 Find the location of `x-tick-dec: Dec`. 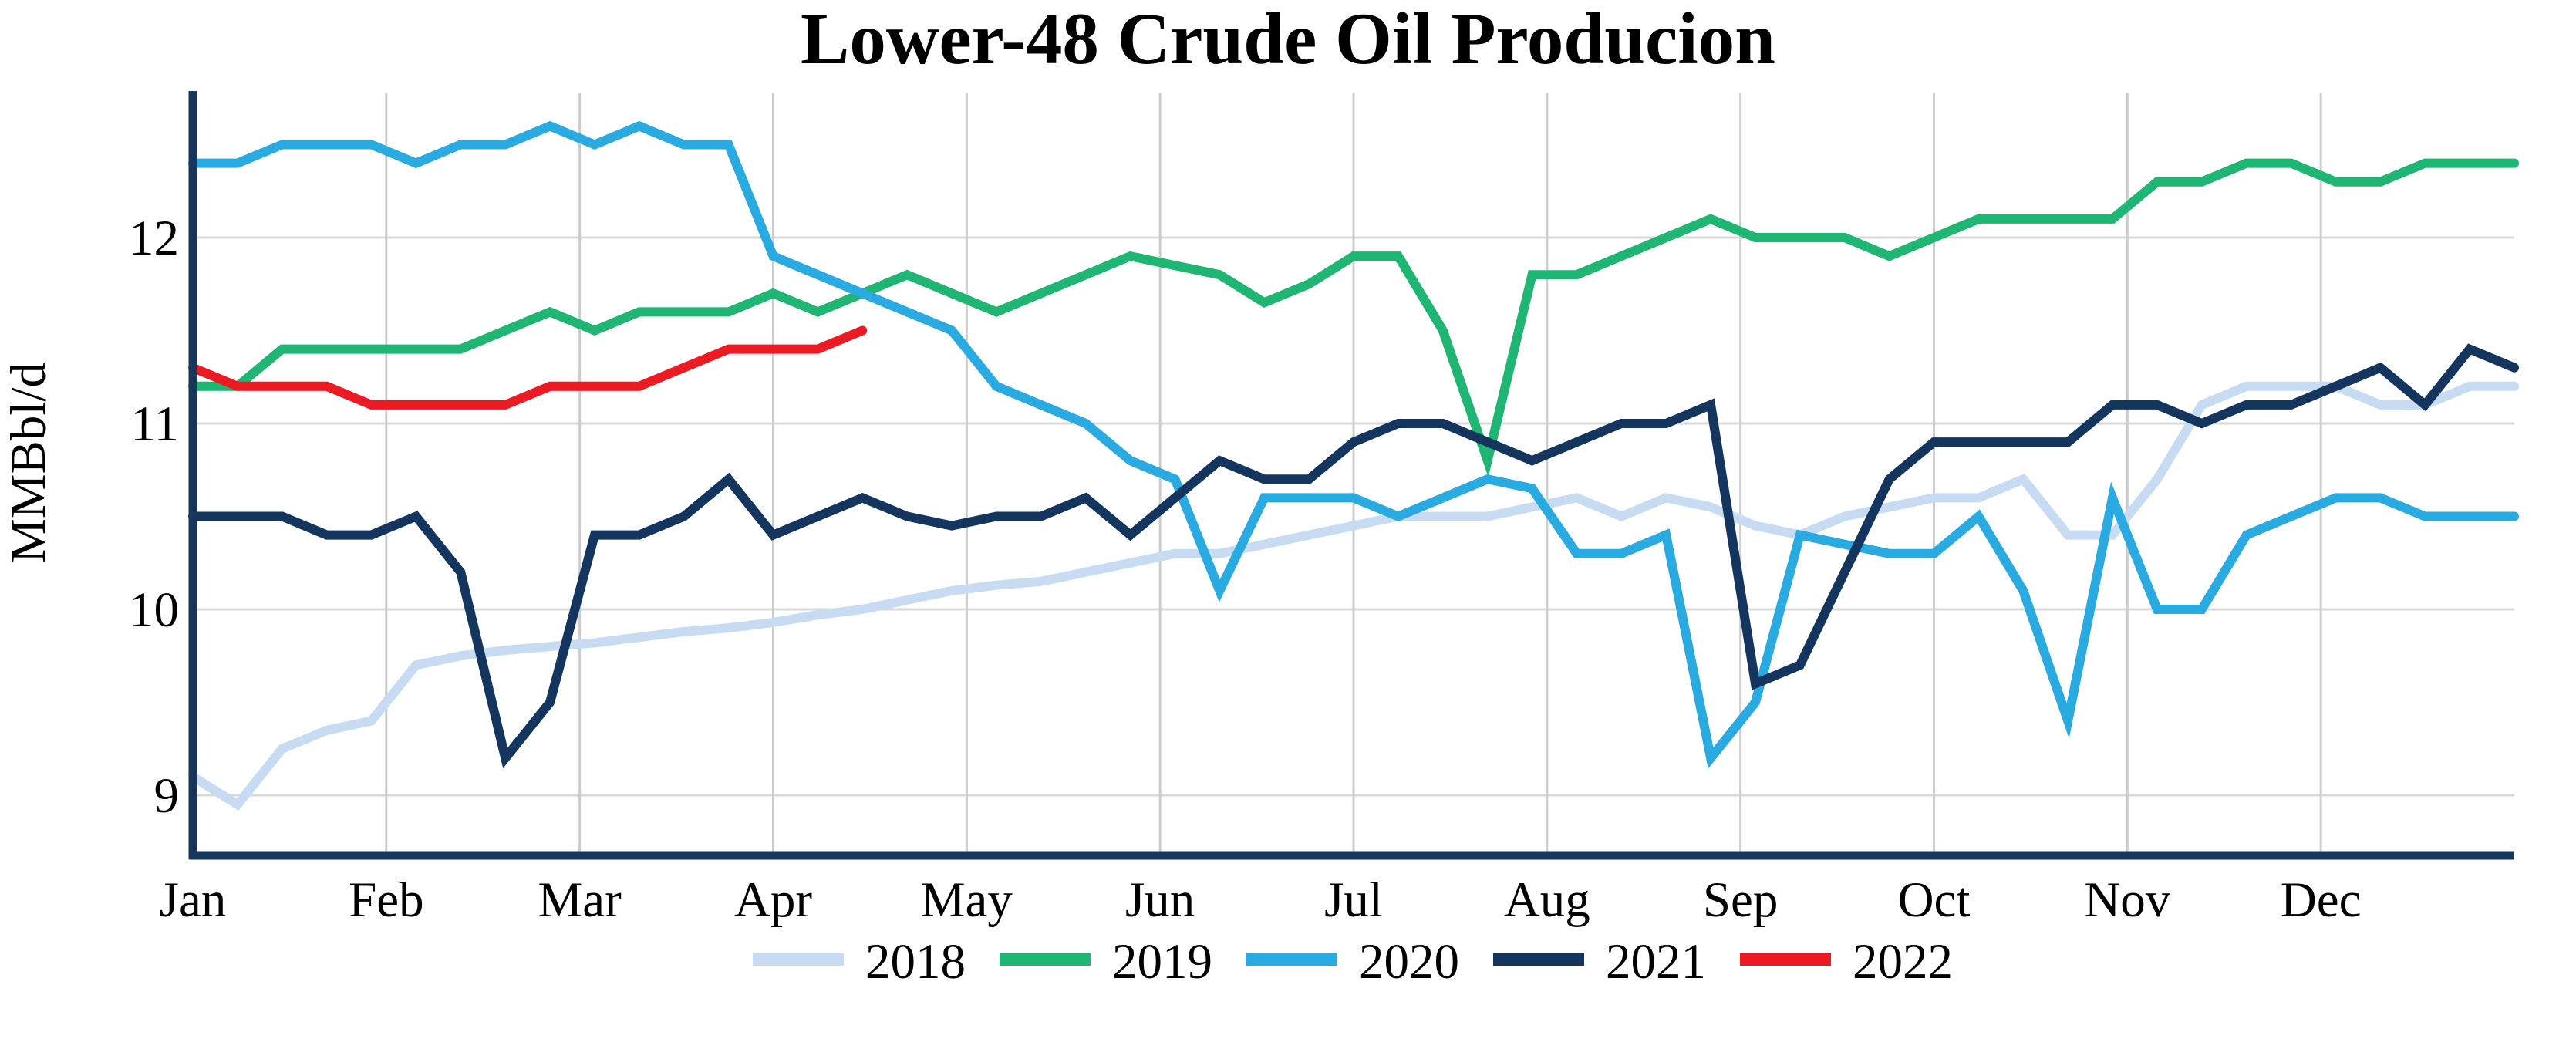

x-tick-dec: Dec is located at coordinates (2321, 900).